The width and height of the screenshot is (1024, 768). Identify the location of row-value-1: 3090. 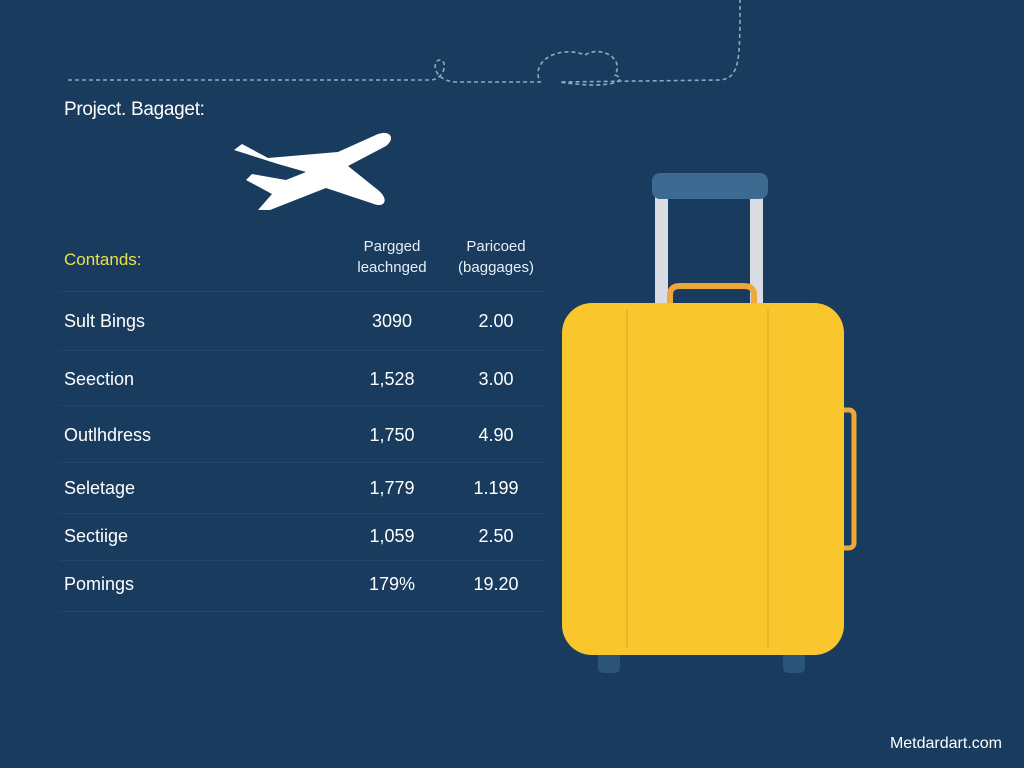
(392, 321).